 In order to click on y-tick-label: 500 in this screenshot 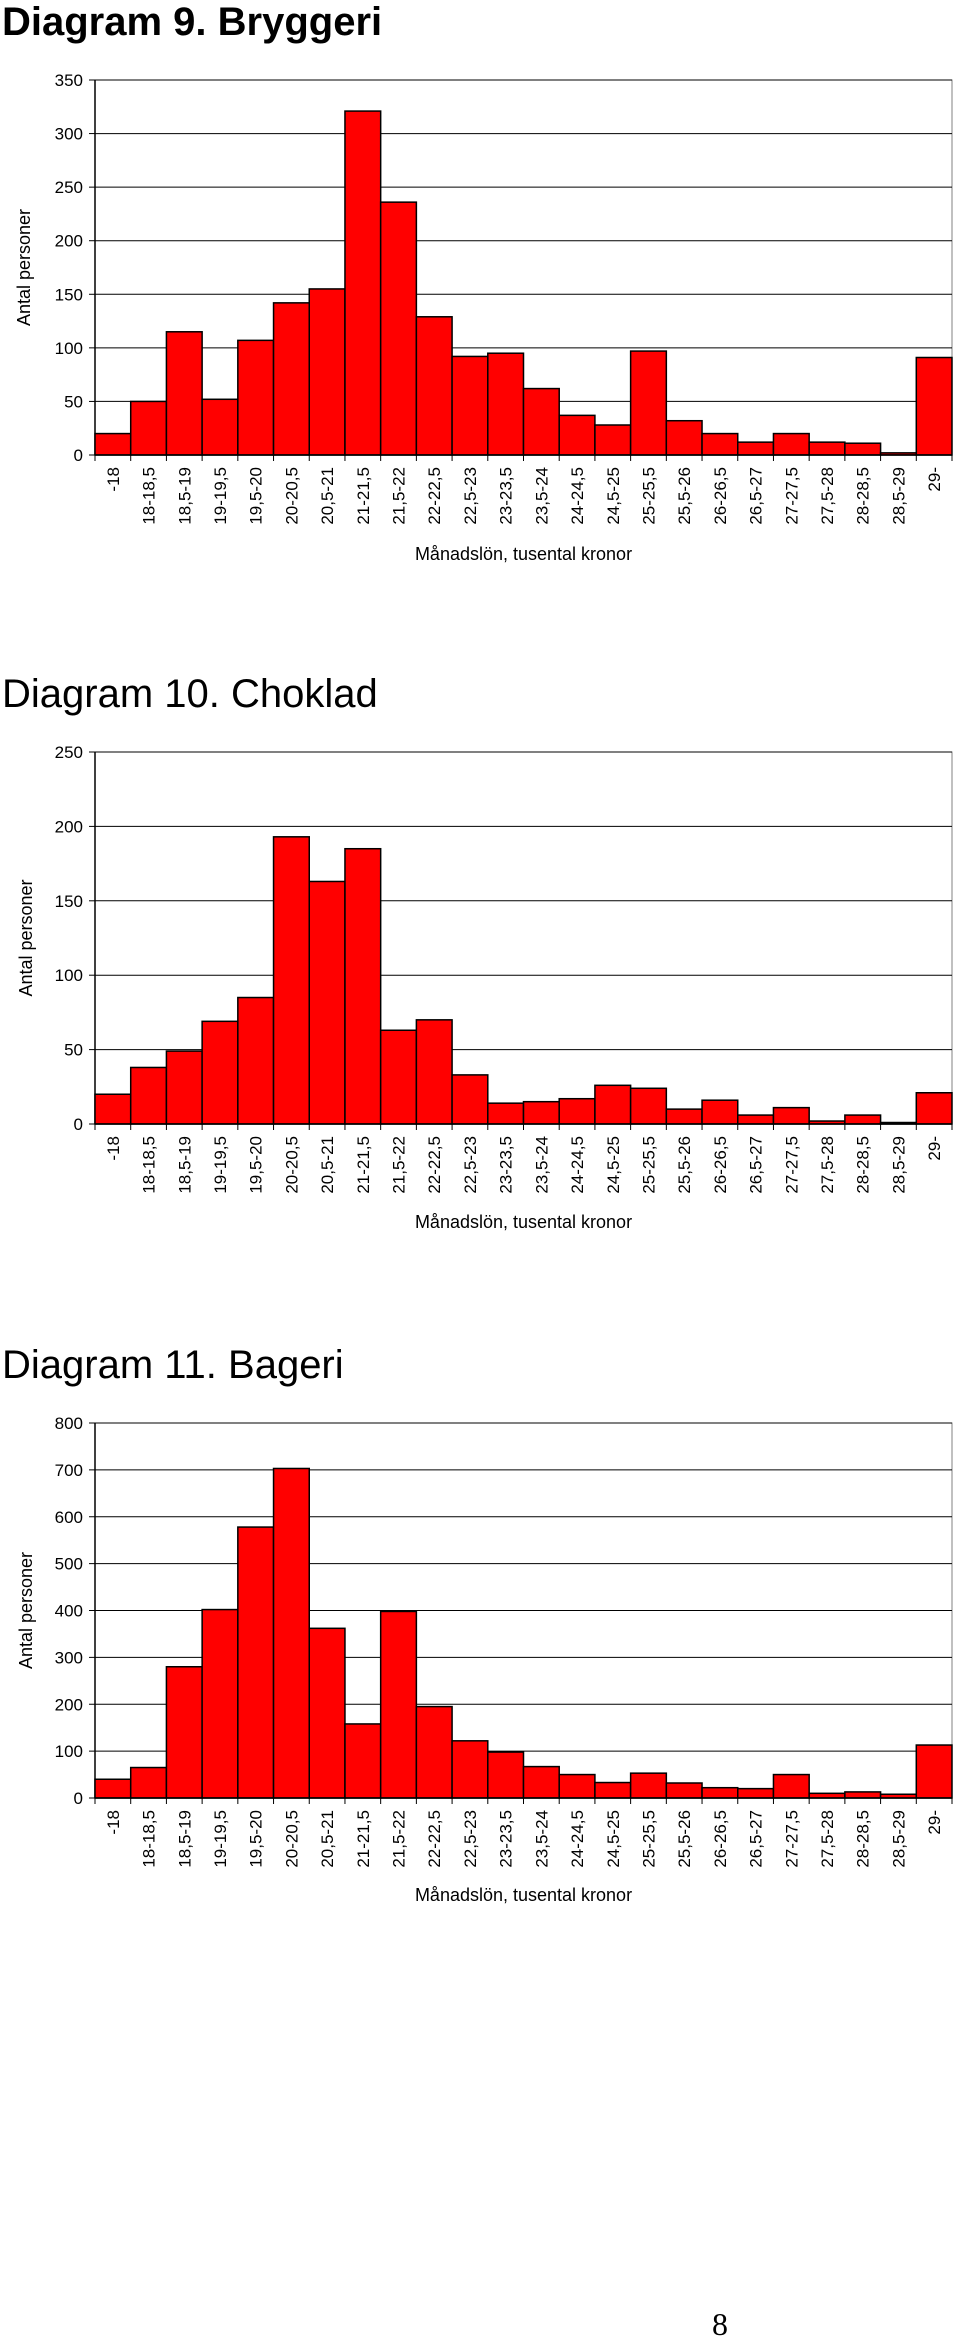, I will do `click(69, 1564)`.